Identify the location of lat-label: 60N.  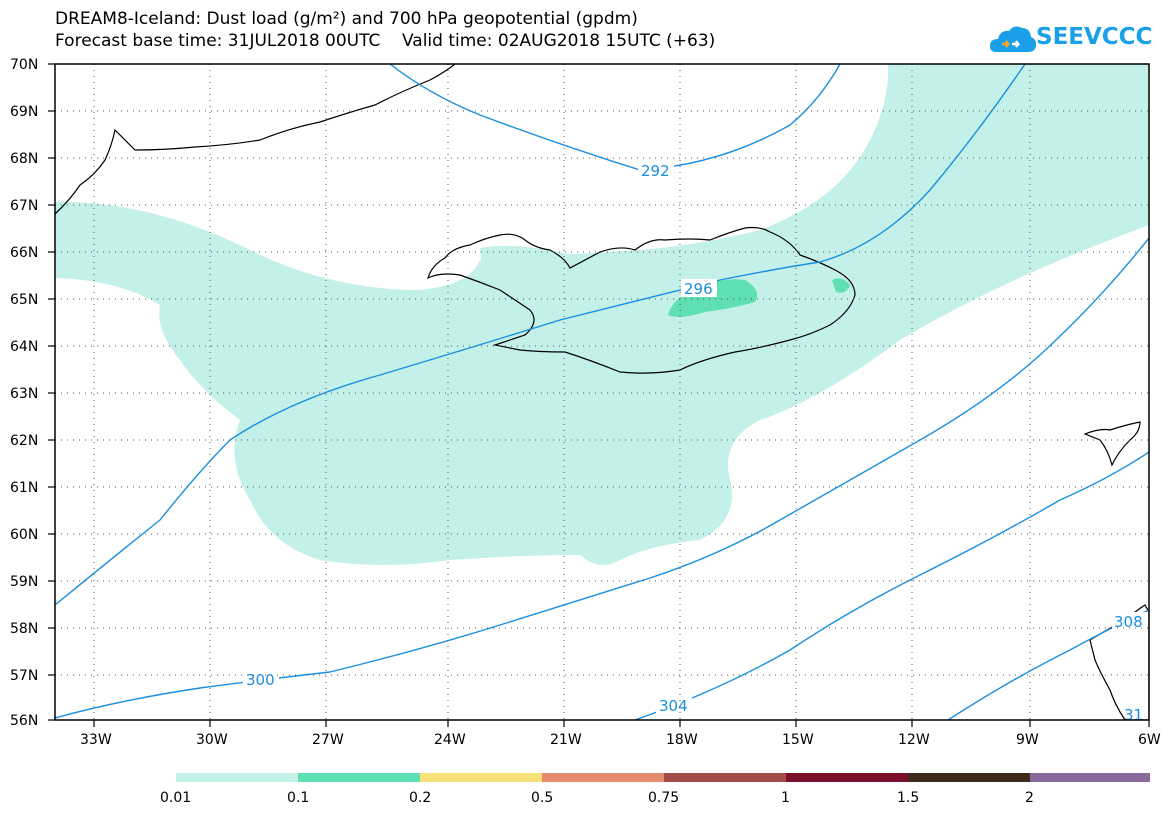
(24, 535).